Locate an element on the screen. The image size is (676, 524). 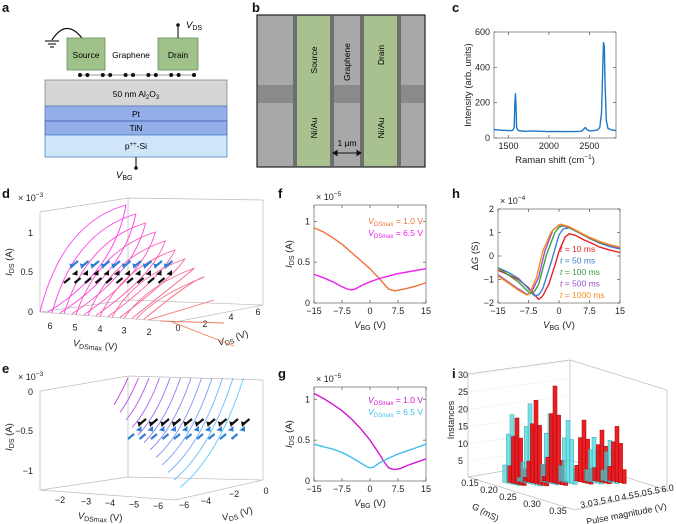
z-tick-label: 5 is located at coordinates (460, 461).